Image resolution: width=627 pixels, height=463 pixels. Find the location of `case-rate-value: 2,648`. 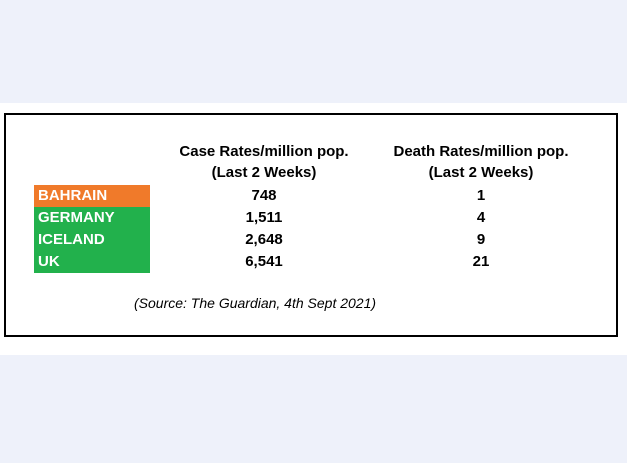

case-rate-value: 2,648 is located at coordinates (264, 239).